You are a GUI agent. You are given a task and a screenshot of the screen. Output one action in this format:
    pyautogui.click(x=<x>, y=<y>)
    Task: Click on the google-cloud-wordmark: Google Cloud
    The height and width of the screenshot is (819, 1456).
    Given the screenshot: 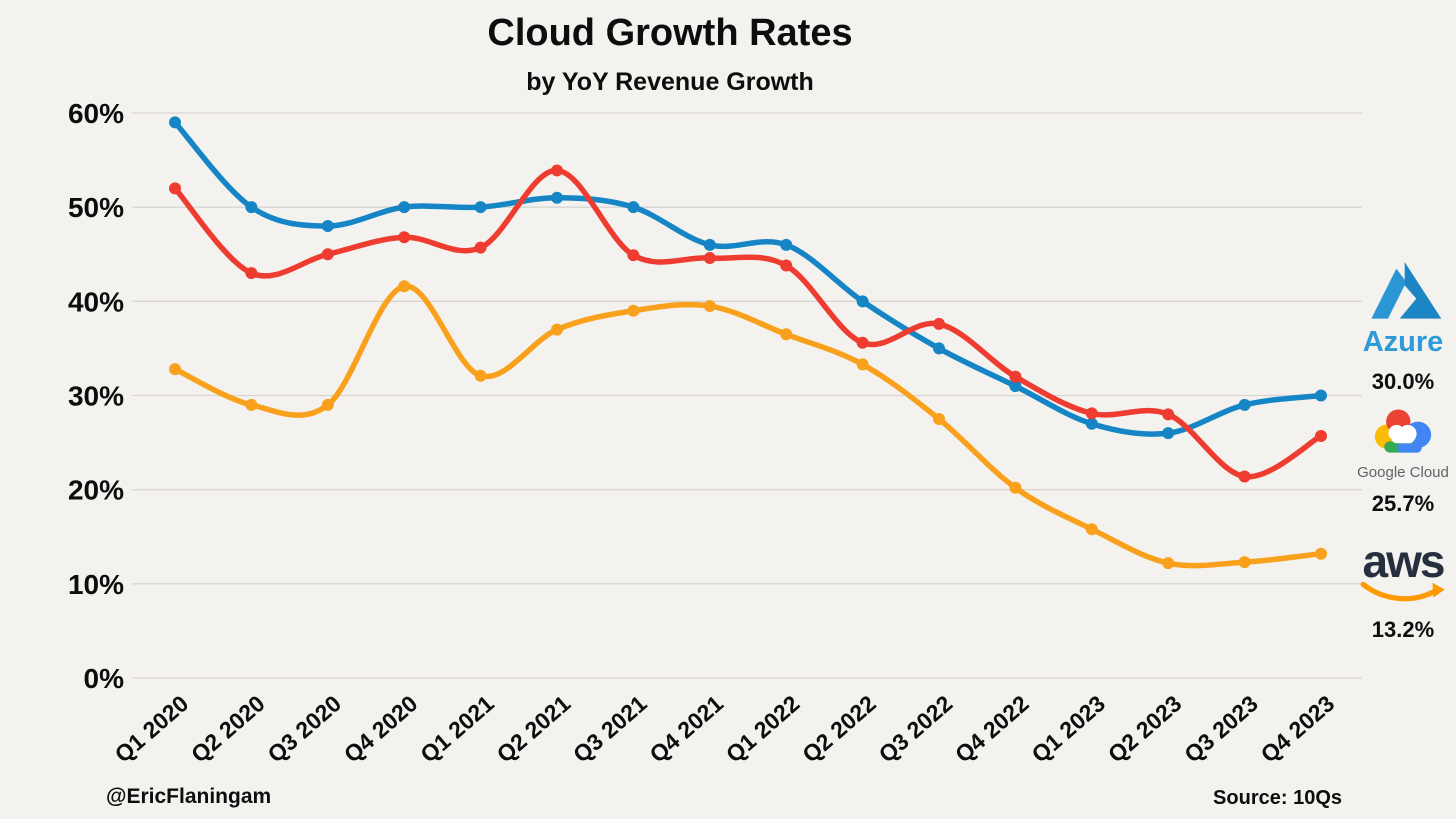 What is the action you would take?
    pyautogui.click(x=1403, y=472)
    